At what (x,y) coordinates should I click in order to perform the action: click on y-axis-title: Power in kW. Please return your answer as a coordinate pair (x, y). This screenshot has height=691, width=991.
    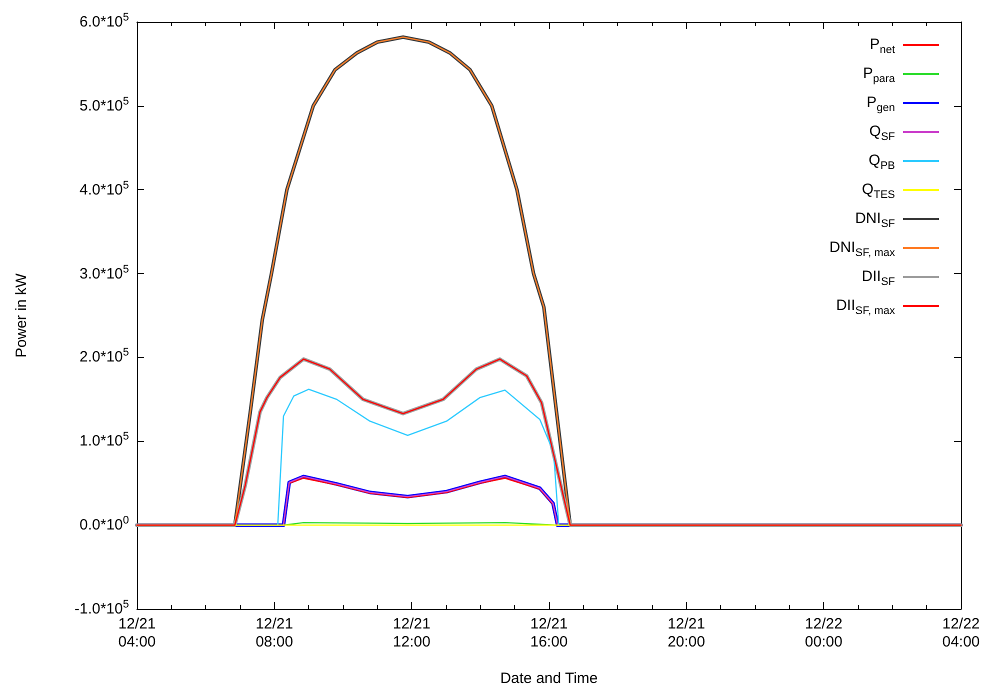
    Looking at the image, I should click on (21, 315).